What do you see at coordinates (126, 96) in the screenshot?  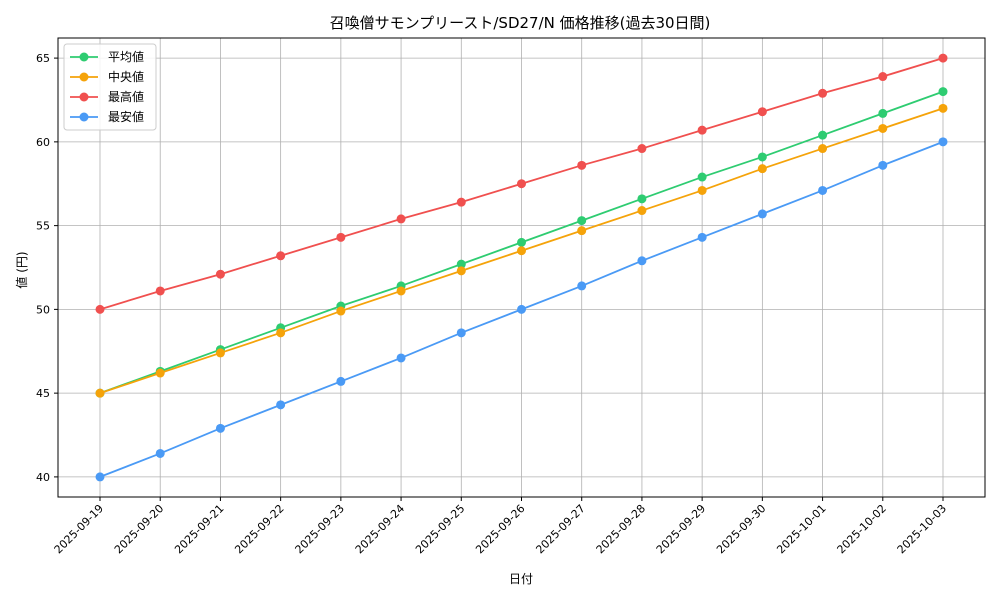 I see `legend-label: 最高値` at bounding box center [126, 96].